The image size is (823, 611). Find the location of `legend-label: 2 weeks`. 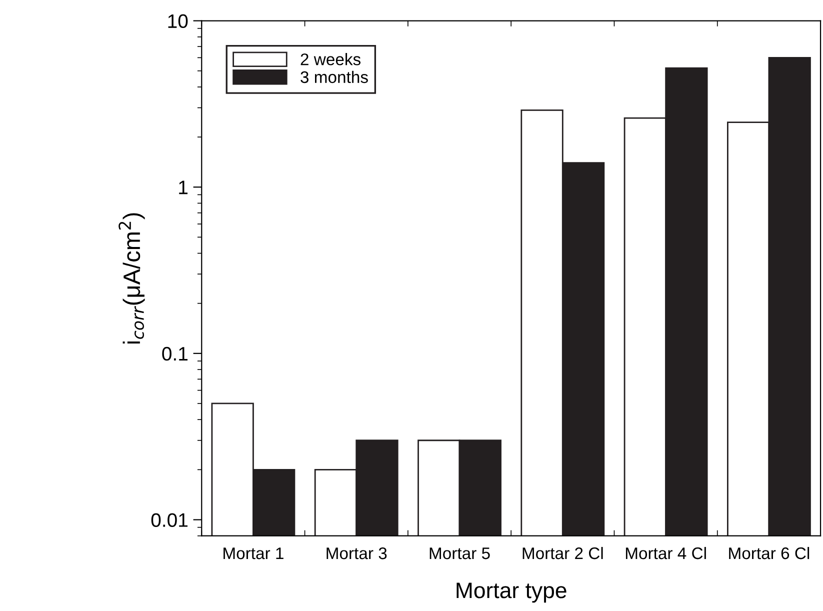

legend-label: 2 weeks is located at coordinates (330, 59).